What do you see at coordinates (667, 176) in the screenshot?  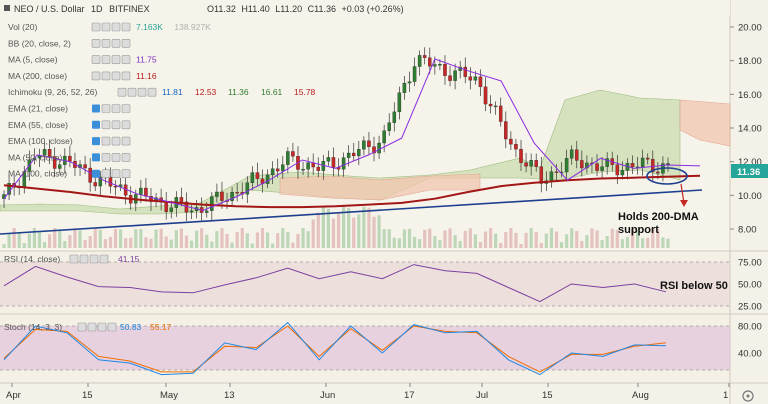 I see `support-highlight-ellipse` at bounding box center [667, 176].